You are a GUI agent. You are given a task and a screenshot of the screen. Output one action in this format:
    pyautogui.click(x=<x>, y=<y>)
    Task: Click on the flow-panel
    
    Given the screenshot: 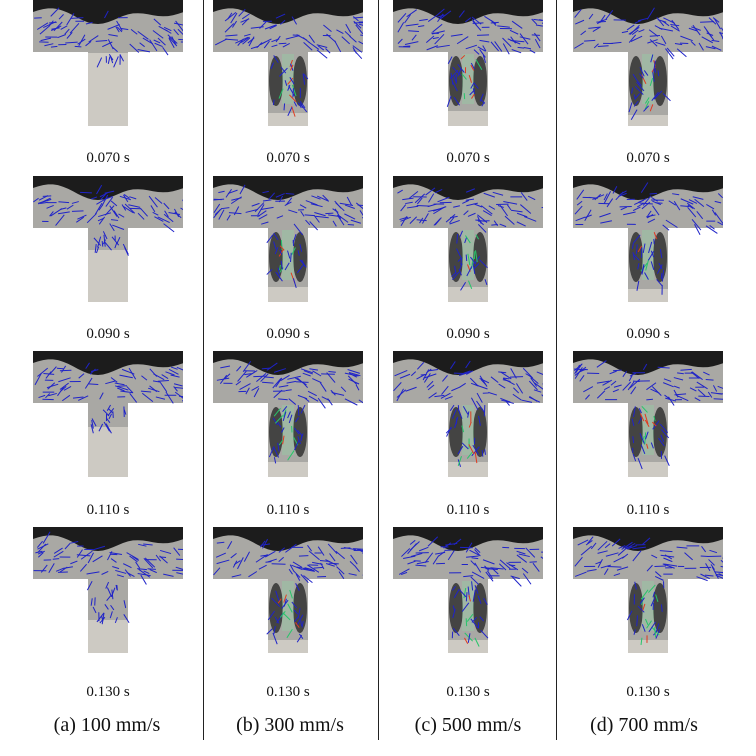 What is the action you would take?
    pyautogui.click(x=648, y=239)
    